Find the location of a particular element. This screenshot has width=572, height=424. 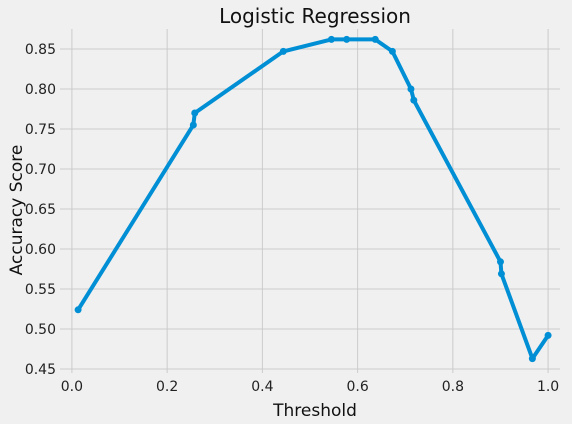

y-tick-label: 0.45 is located at coordinates (40, 370).